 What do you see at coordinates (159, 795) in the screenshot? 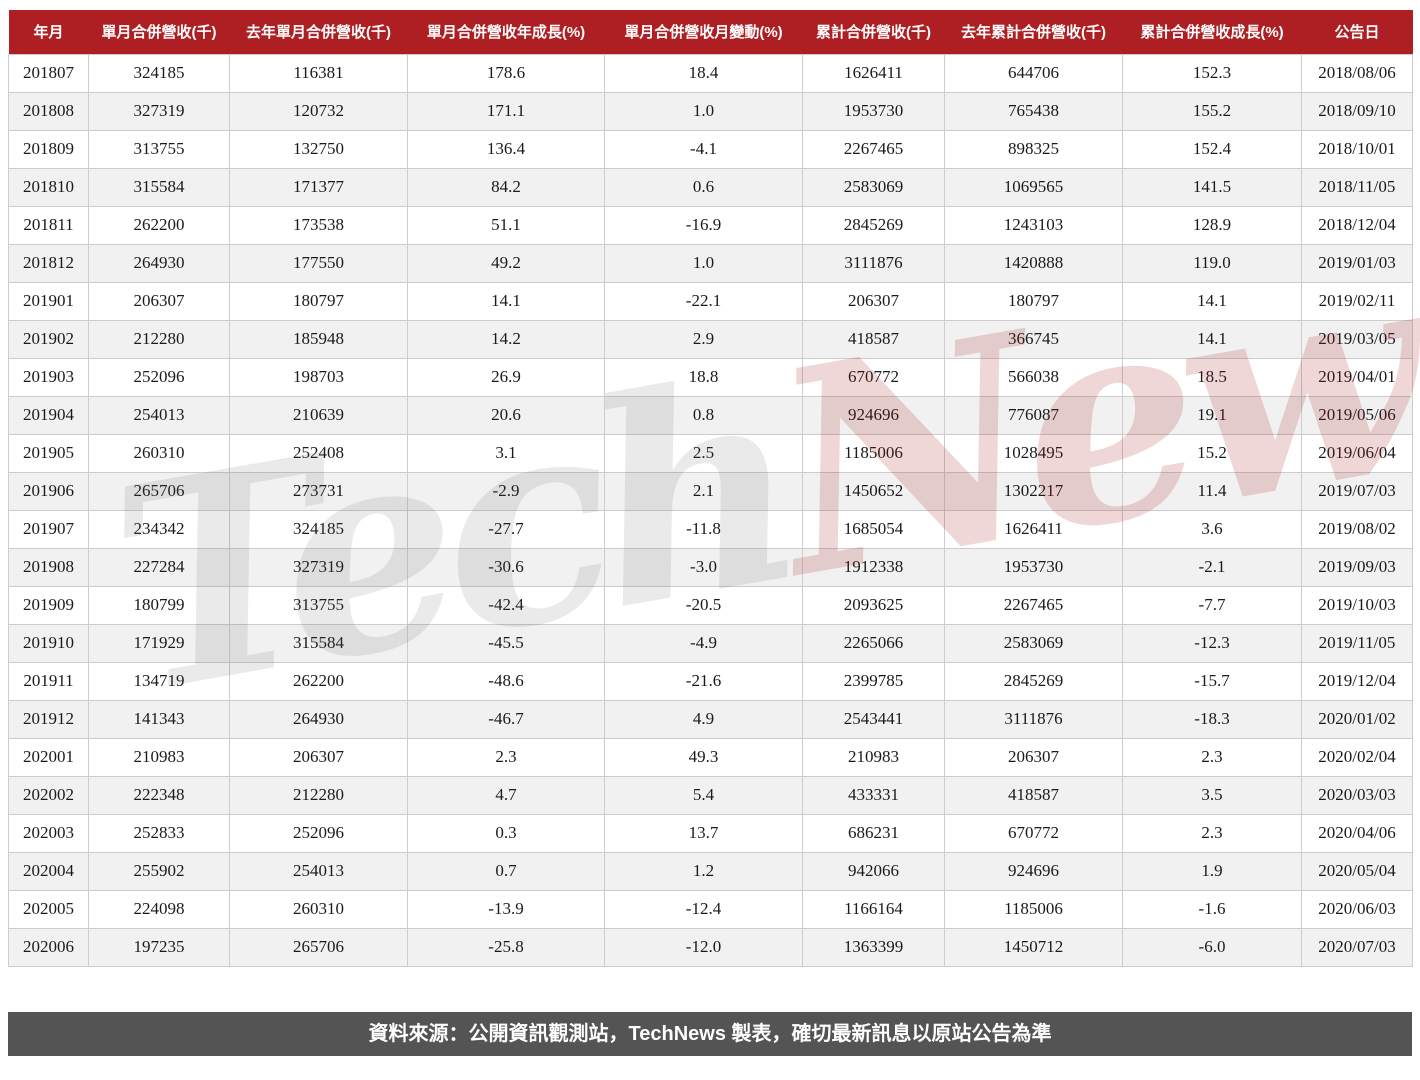
I see `table-cell: 222348` at bounding box center [159, 795].